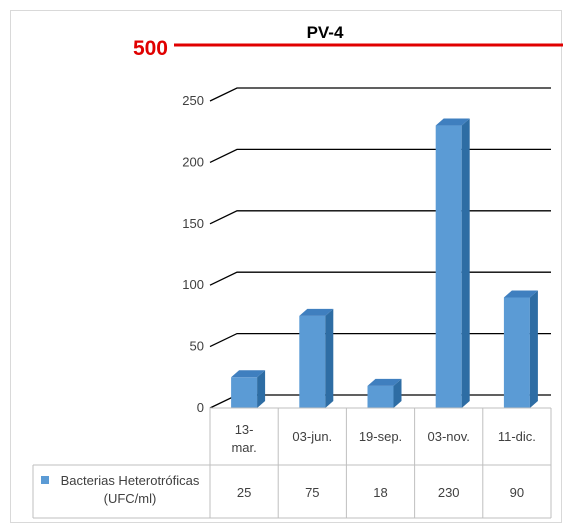 Image resolution: width=563 pixels, height=524 pixels. I want to click on data-value: 230, so click(449, 492).